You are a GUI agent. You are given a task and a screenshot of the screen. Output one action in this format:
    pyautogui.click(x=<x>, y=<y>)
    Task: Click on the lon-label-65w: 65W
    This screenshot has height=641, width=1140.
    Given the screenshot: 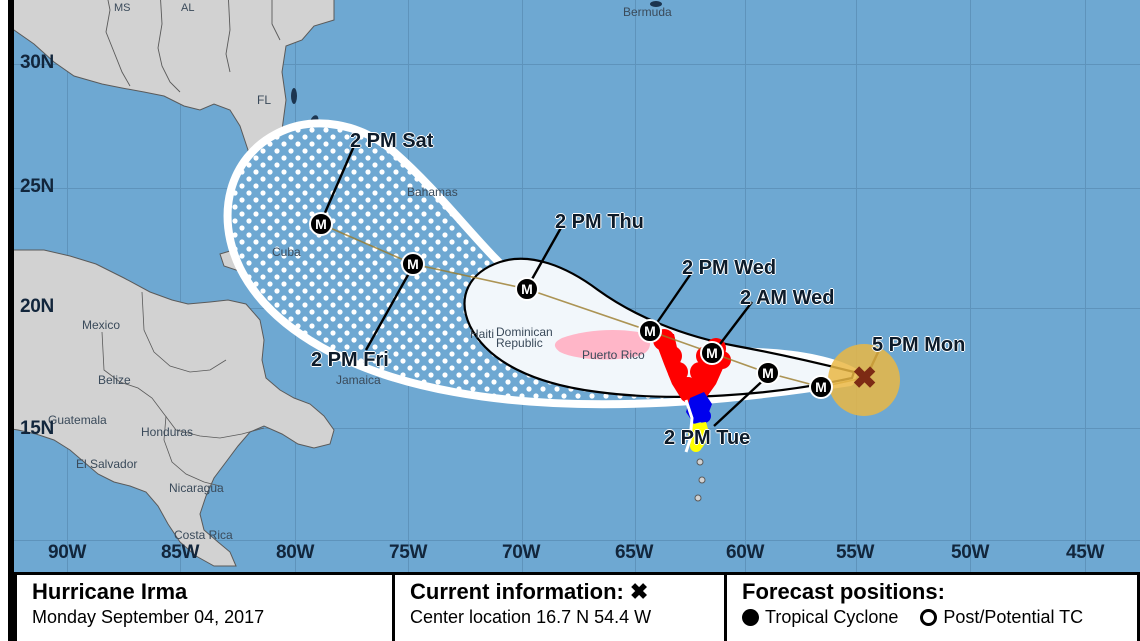 What is the action you would take?
    pyautogui.click(x=634, y=552)
    